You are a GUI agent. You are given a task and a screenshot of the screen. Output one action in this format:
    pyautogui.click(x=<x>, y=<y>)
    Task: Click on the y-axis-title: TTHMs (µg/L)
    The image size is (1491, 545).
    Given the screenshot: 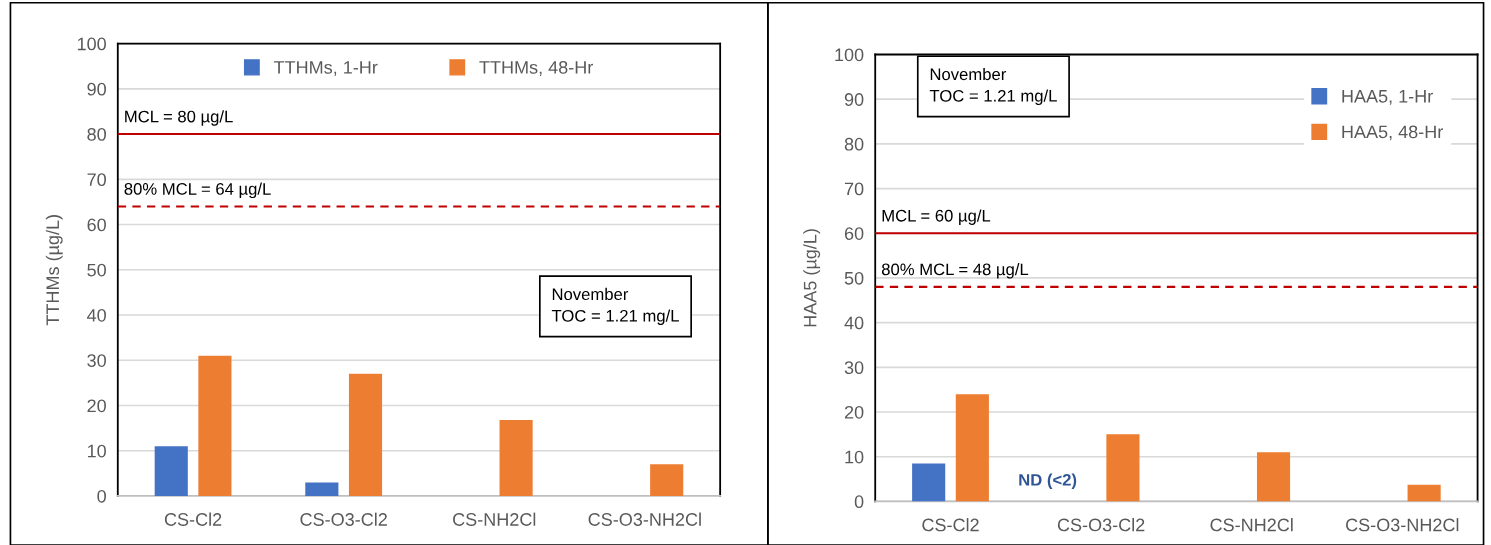 What is the action you would take?
    pyautogui.click(x=54, y=270)
    